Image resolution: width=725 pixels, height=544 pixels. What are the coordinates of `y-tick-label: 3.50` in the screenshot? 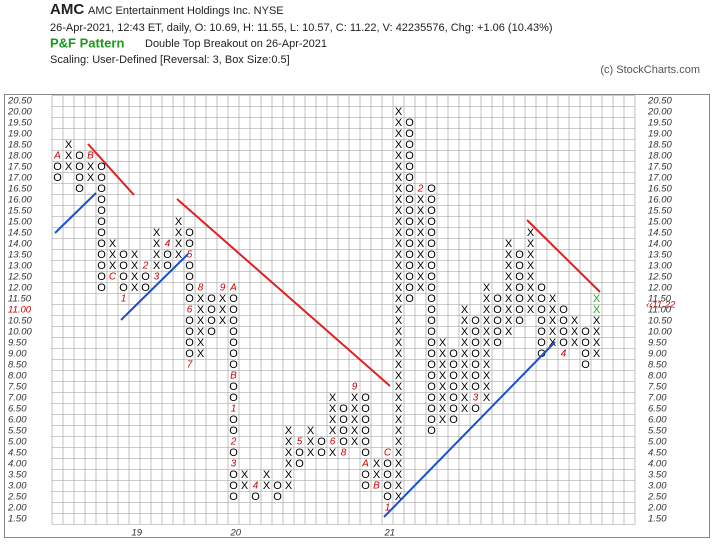 It's located at (17, 475).